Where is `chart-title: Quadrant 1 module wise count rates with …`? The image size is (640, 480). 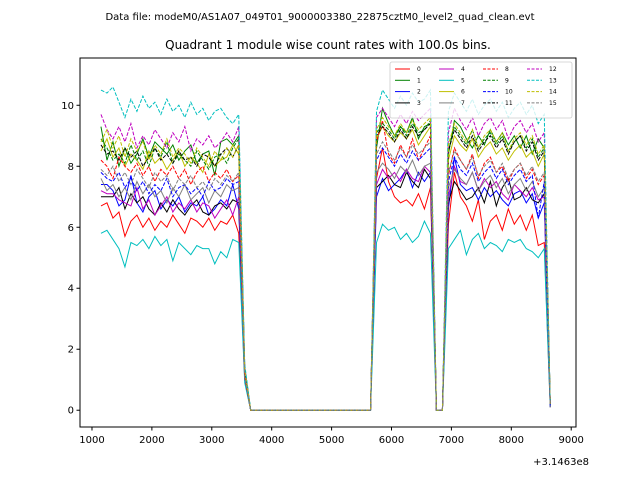 chart-title: Quadrant 1 module wise count rates with … is located at coordinates (328, 45).